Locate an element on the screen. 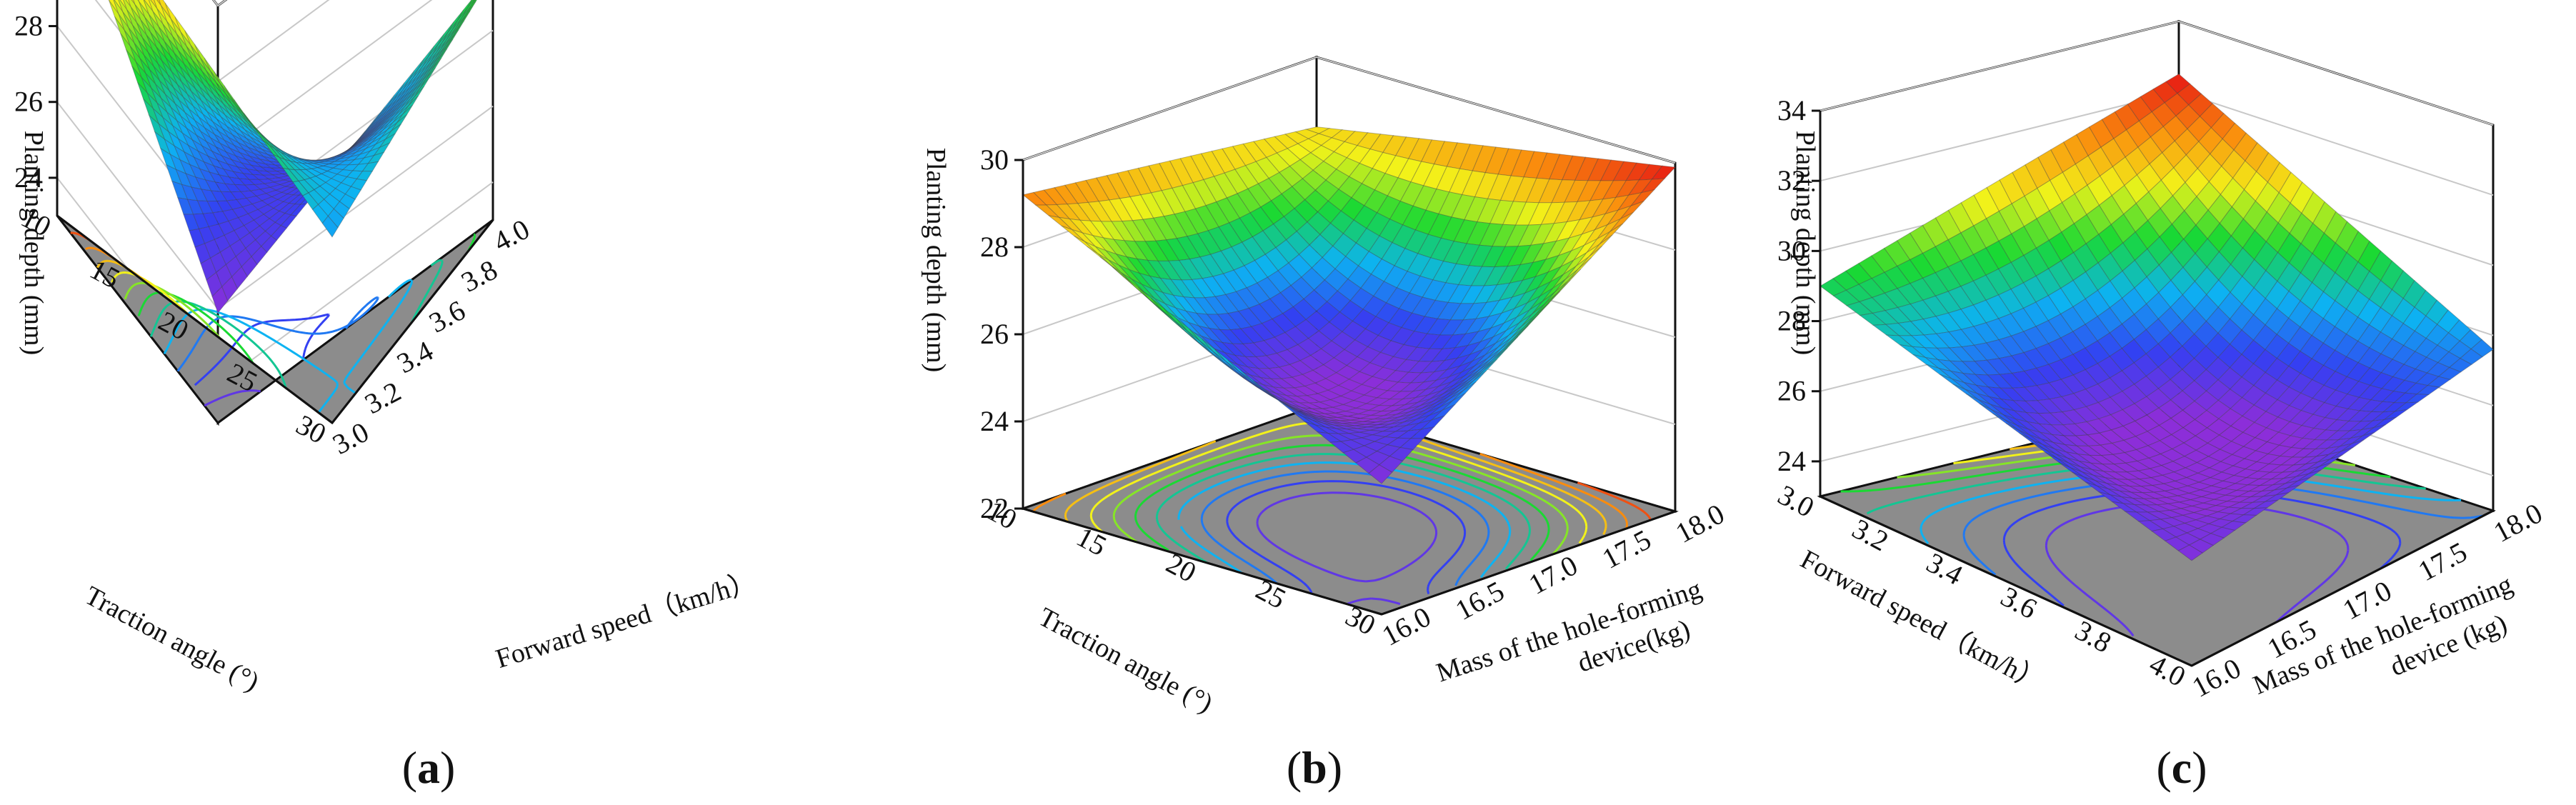 The image size is (2576, 805). z-tick-labels: 22 24 26 28 30 is located at coordinates (1002, 334).